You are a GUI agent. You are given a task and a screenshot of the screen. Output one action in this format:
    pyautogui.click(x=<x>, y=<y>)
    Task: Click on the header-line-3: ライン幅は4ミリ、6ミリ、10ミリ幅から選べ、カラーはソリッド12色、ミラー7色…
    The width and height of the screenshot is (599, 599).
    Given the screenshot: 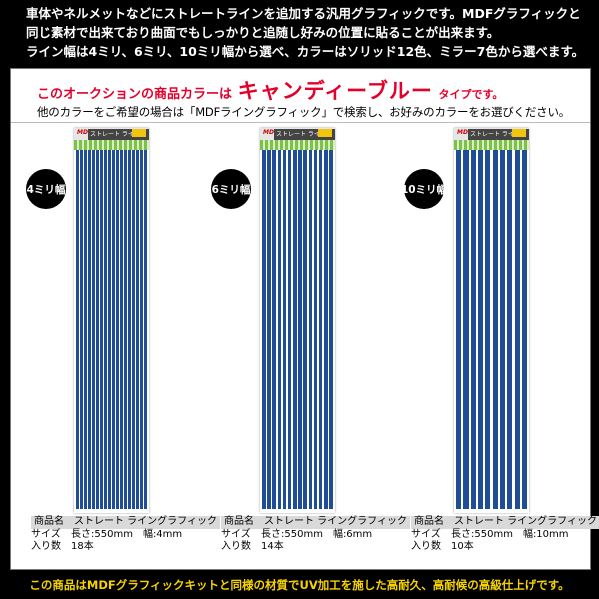 What is the action you would take?
    pyautogui.click(x=305, y=51)
    